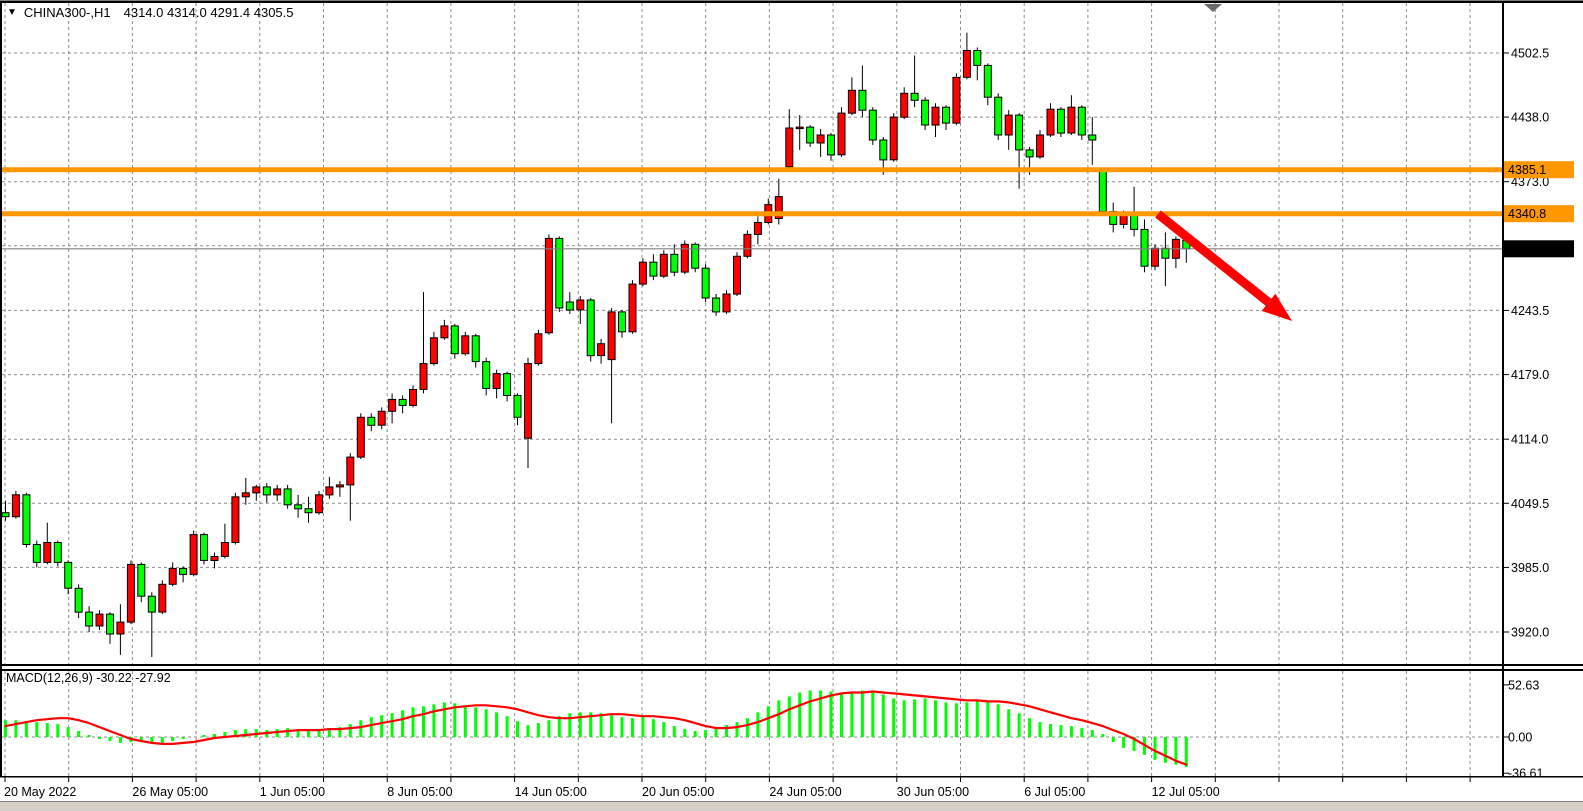  I want to click on time-axis-label: 1 Jun 05:00, so click(292, 792).